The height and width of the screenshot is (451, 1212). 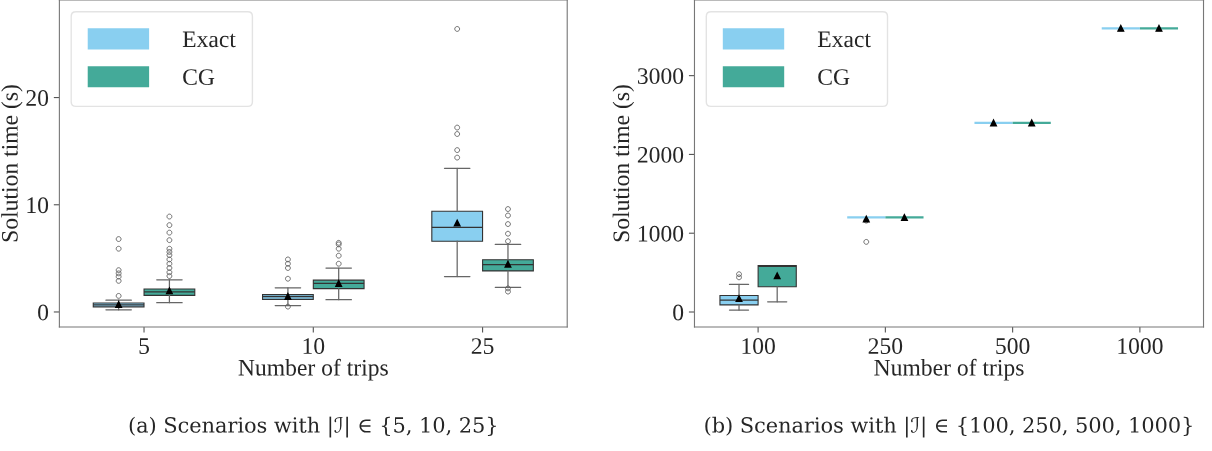 I want to click on x-tick-label: 250, so click(x=885, y=346).